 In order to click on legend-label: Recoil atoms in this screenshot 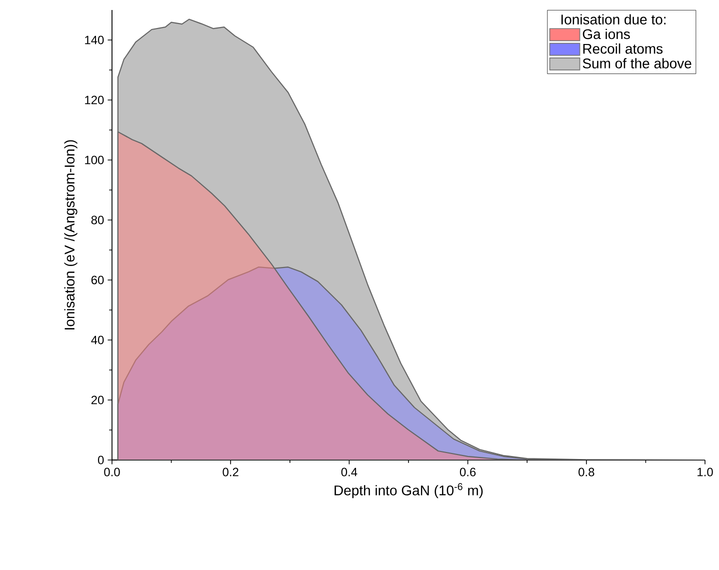, I will do `click(623, 48)`.